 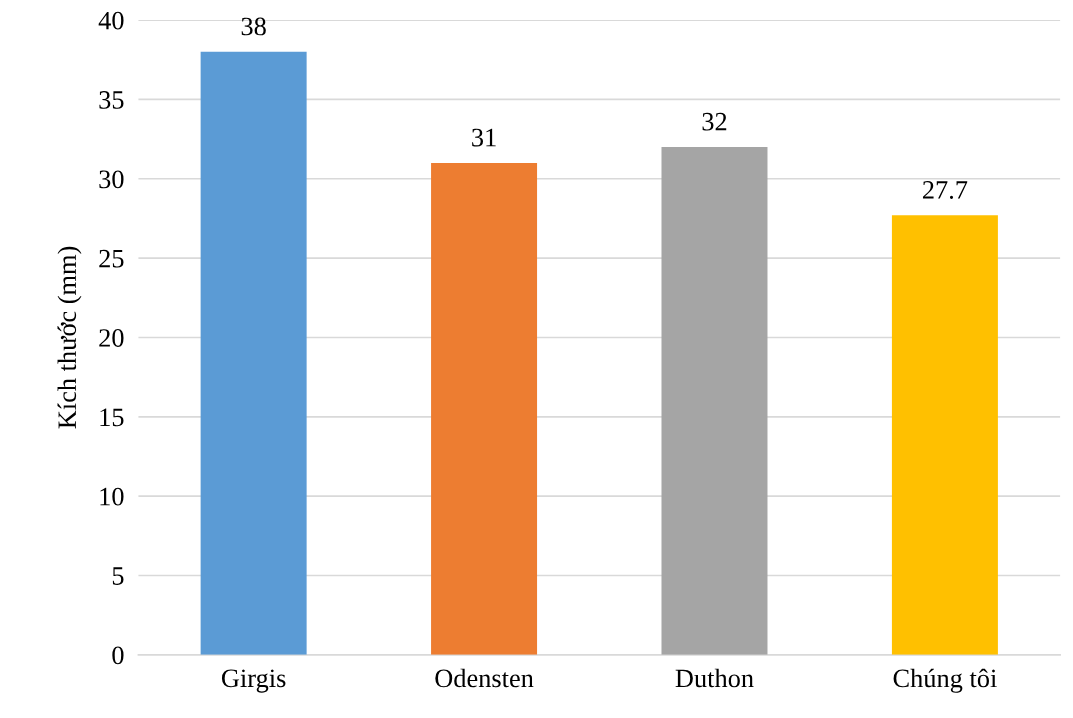 What do you see at coordinates (112, 496) in the screenshot?
I see `y-tick-label: 10` at bounding box center [112, 496].